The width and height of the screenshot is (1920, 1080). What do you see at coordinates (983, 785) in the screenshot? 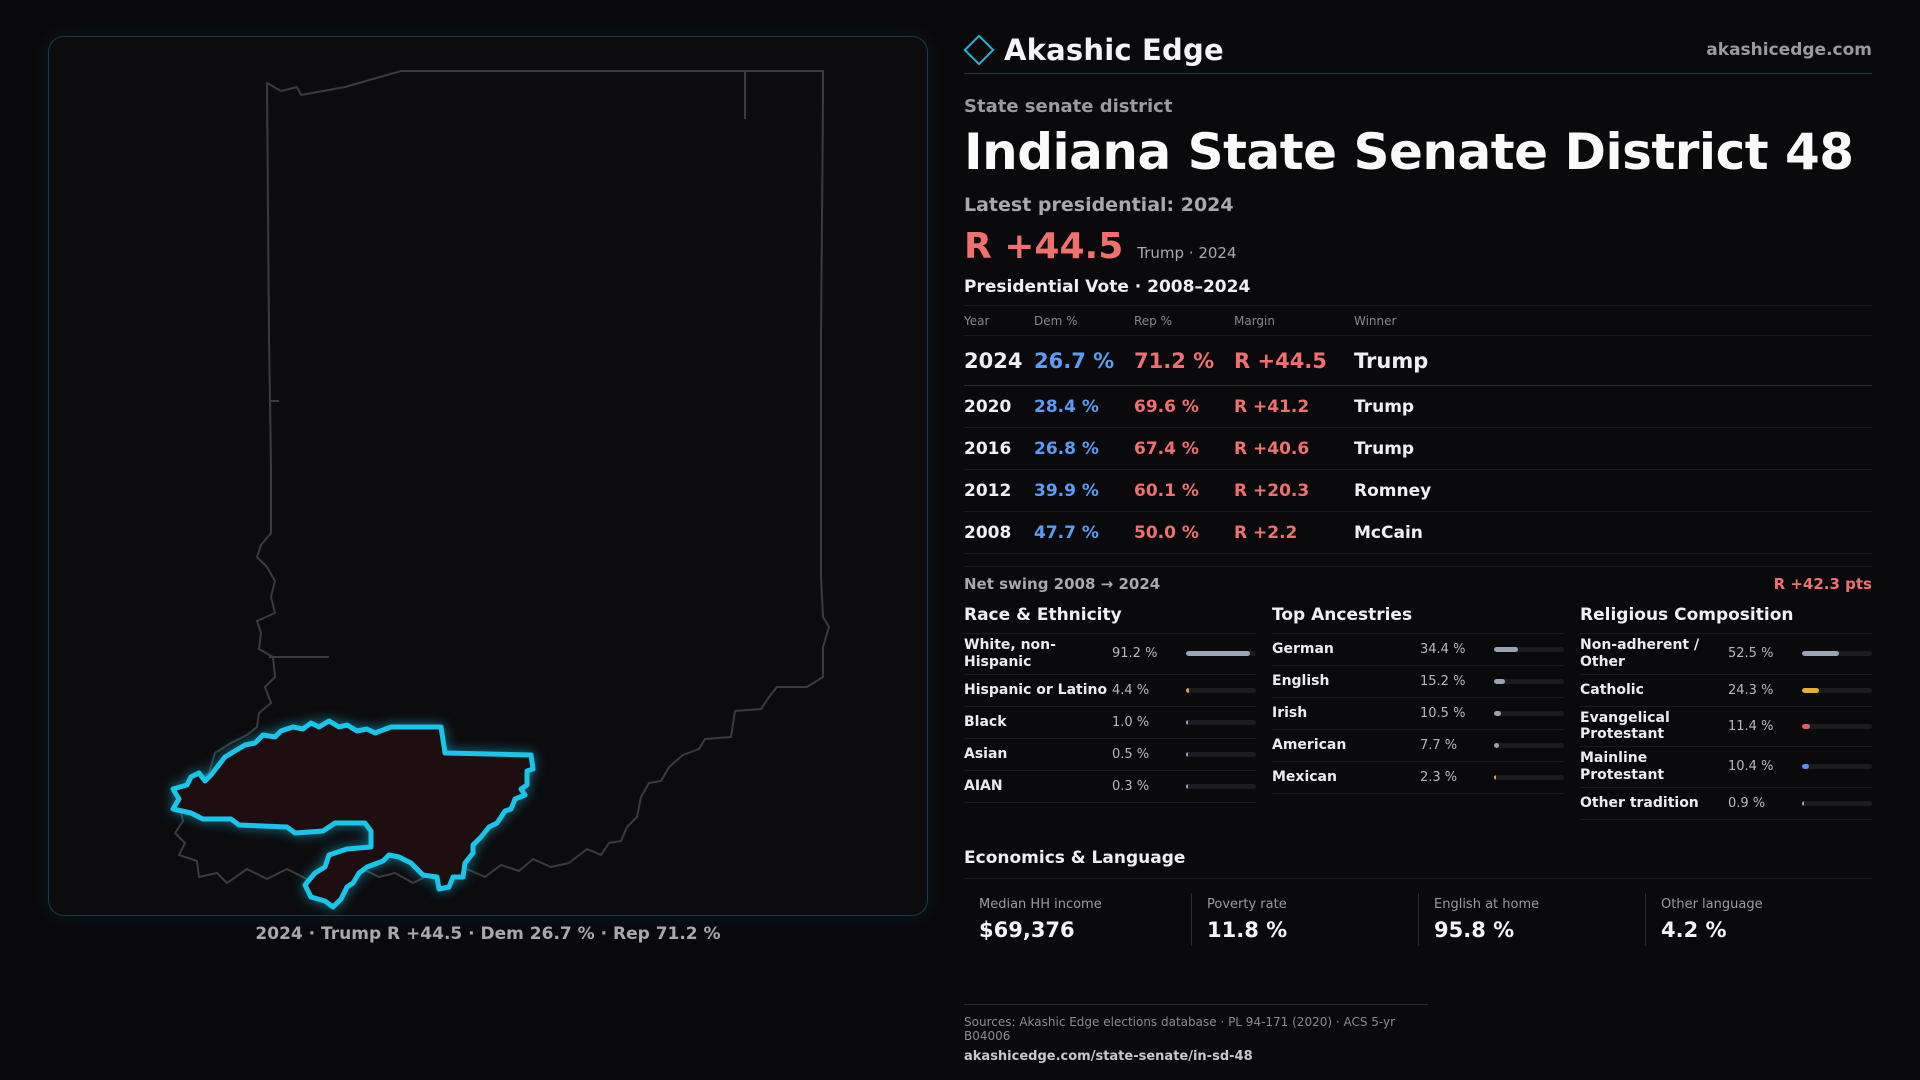
I see `item-label: AIAN` at bounding box center [983, 785].